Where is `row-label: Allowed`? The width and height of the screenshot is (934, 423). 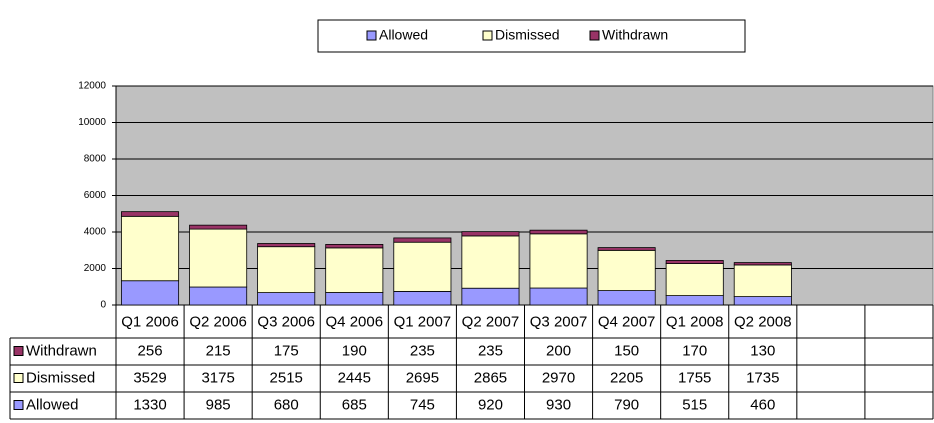
row-label: Allowed is located at coordinates (52, 404).